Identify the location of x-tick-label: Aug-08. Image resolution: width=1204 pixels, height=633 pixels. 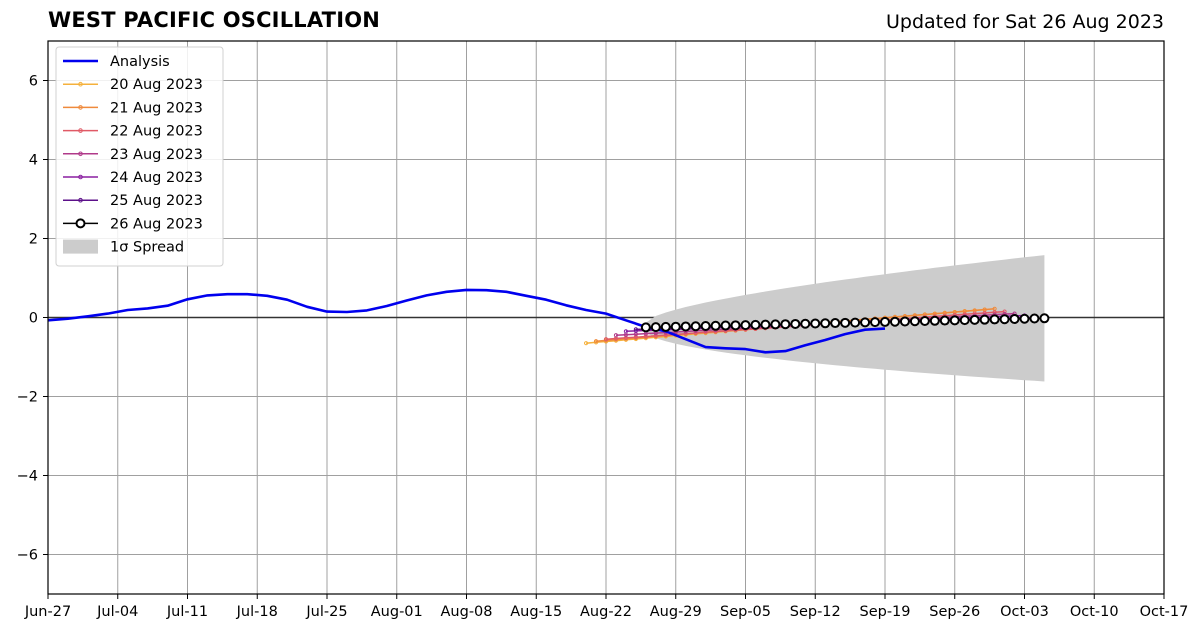
(467, 612).